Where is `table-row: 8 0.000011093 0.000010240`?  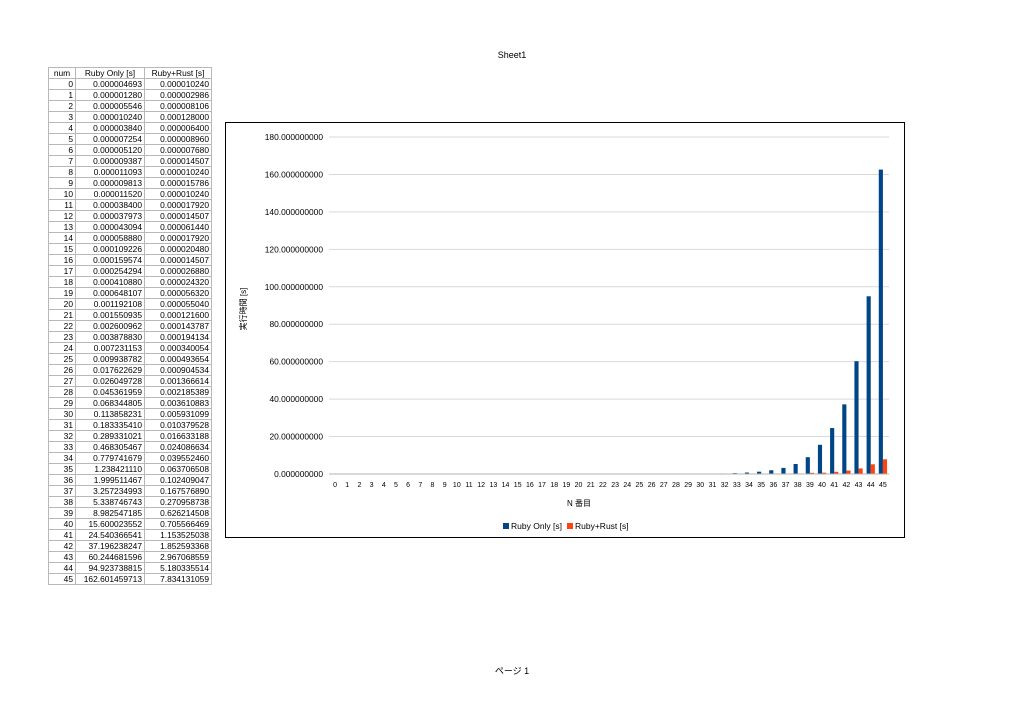
table-row: 8 0.000011093 0.000010240 is located at coordinates (130, 172).